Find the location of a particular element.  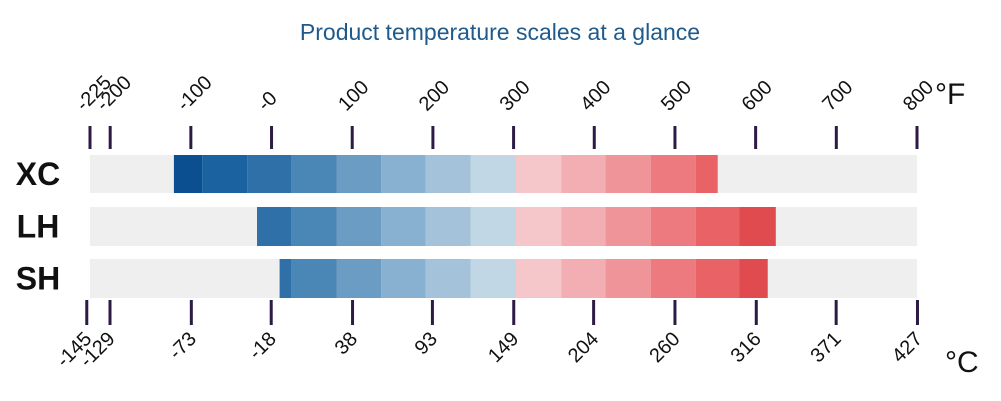

x-tick-label: 100 is located at coordinates (353, 95).